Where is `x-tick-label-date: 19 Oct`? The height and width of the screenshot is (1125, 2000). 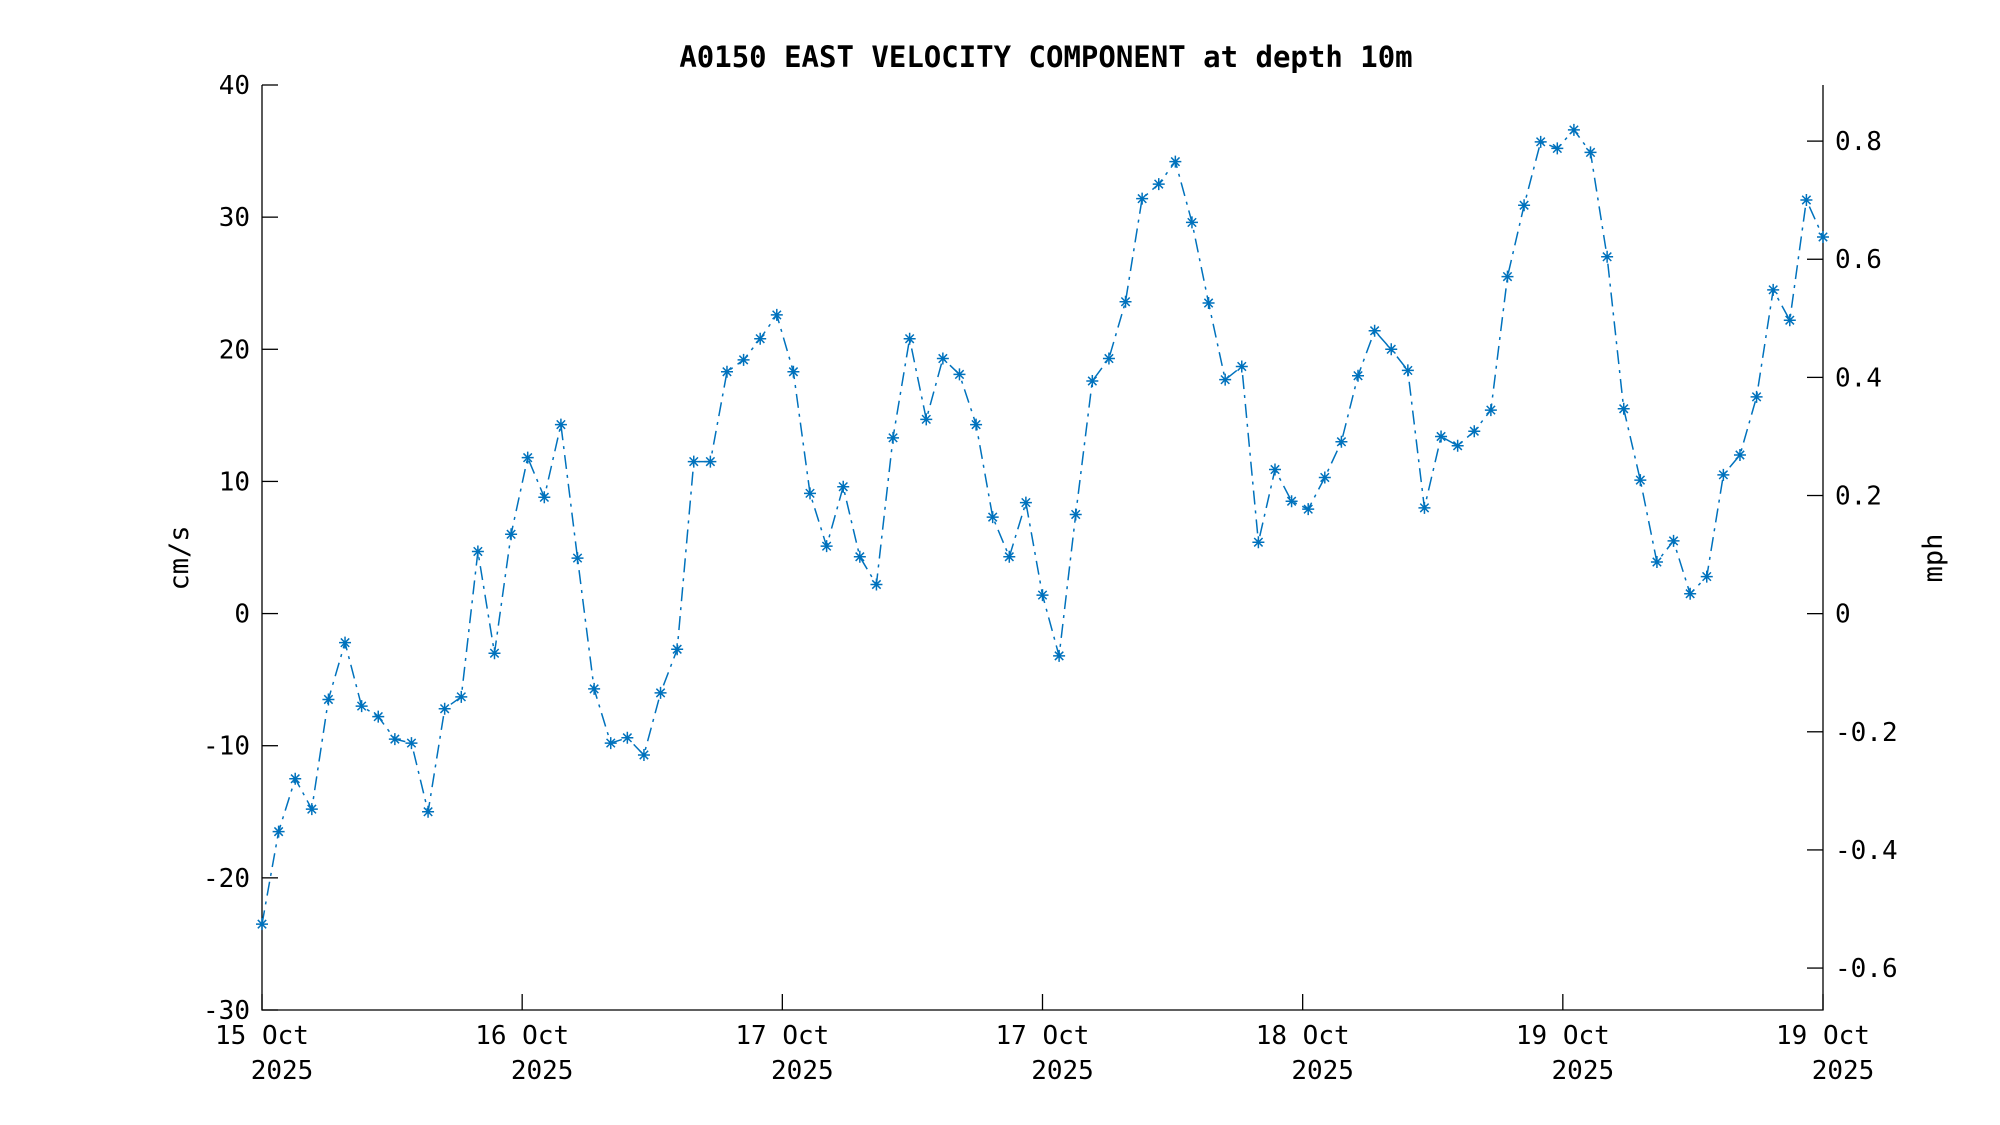 x-tick-label-date: 19 Oct is located at coordinates (1563, 1036).